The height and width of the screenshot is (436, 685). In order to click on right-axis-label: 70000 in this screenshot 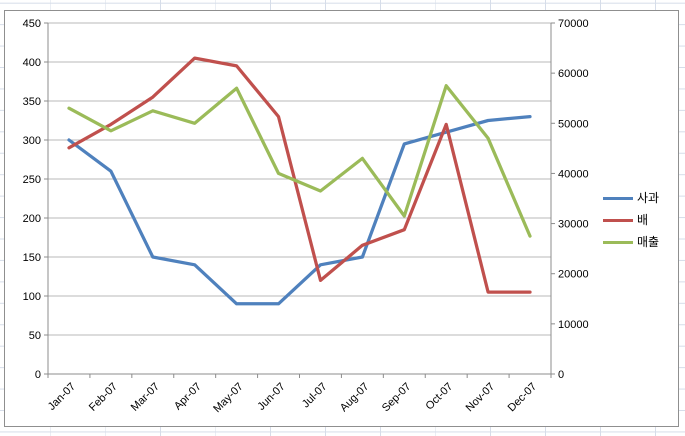, I will do `click(573, 24)`.